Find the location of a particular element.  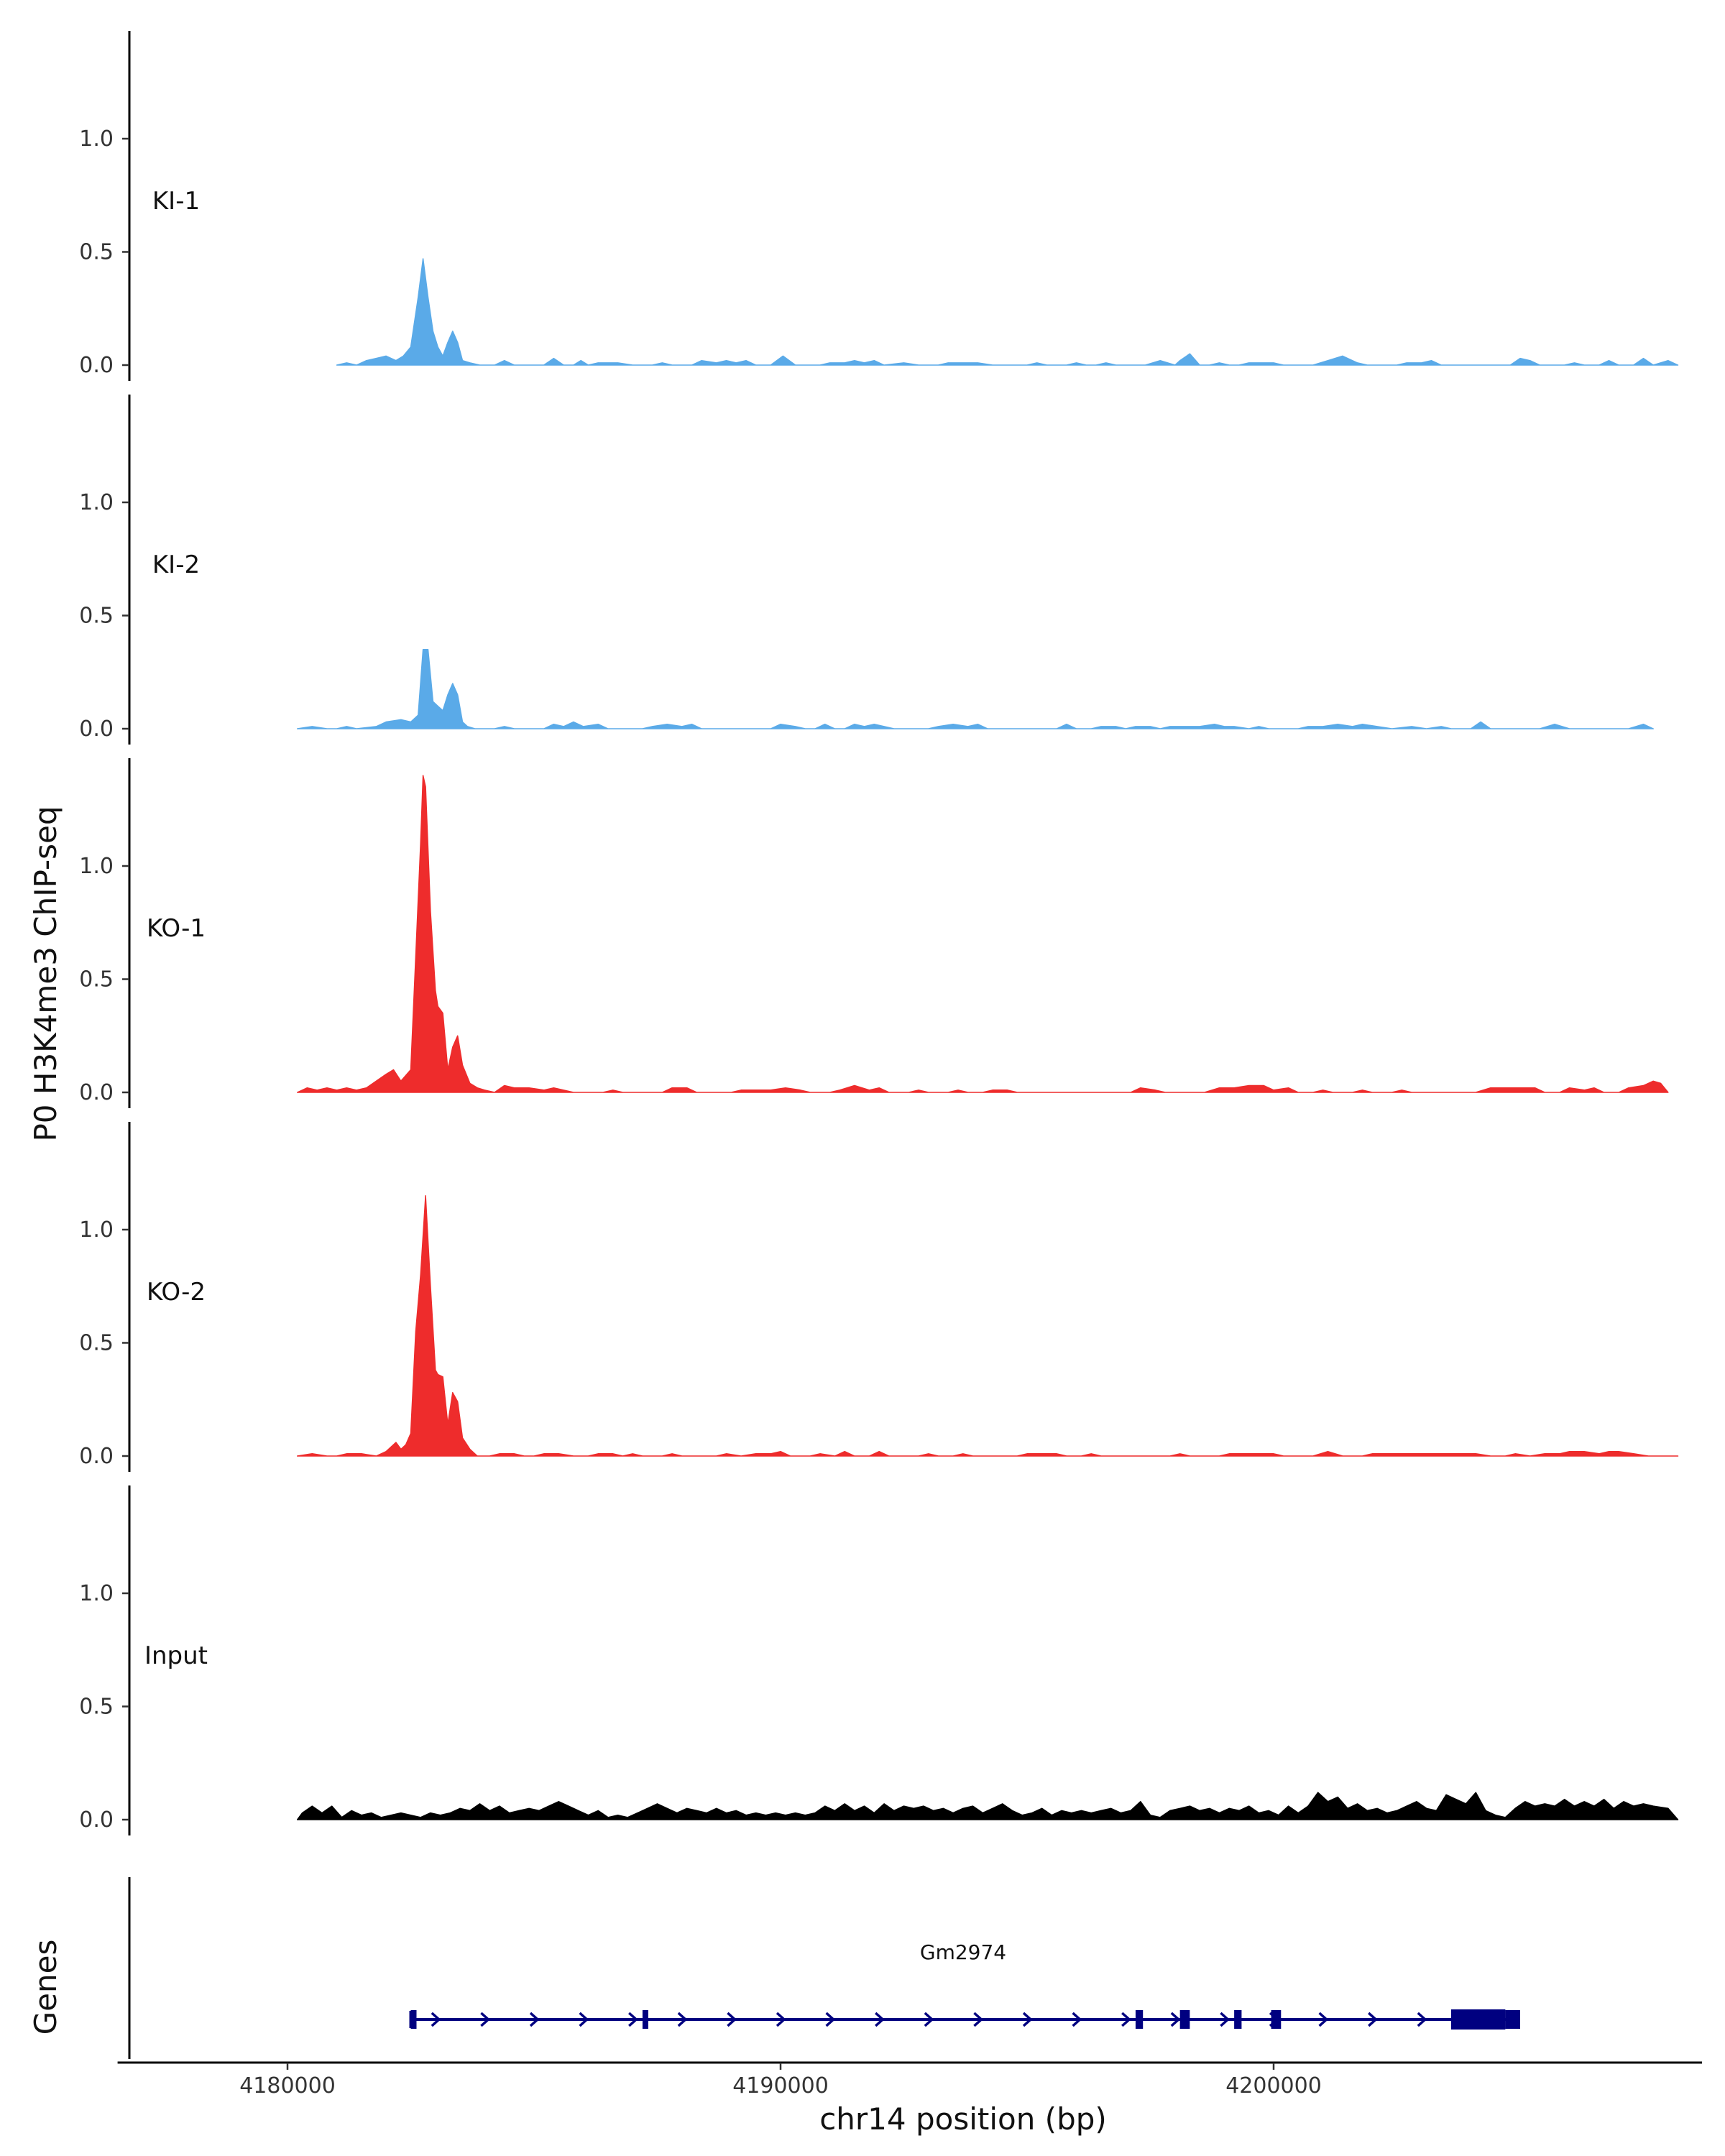

track-label: KO-2 is located at coordinates (176, 1292).